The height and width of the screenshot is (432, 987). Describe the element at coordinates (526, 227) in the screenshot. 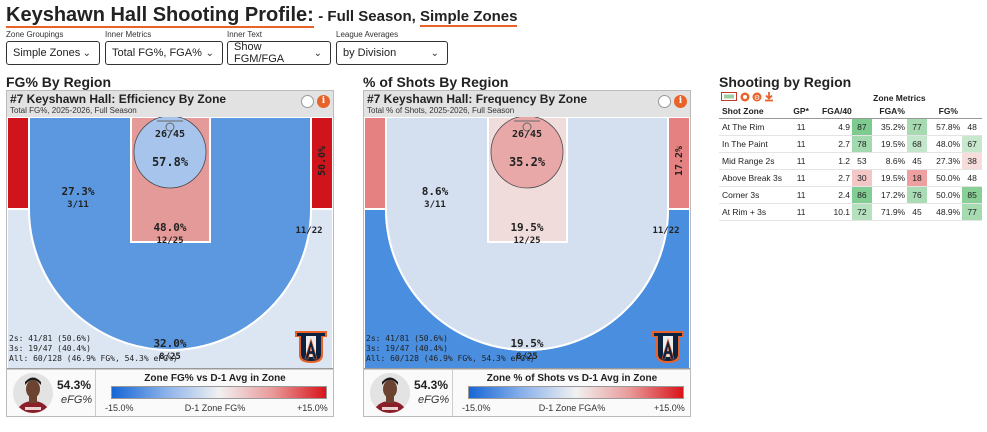

I see `paint-value-label: 19.5%` at that location.